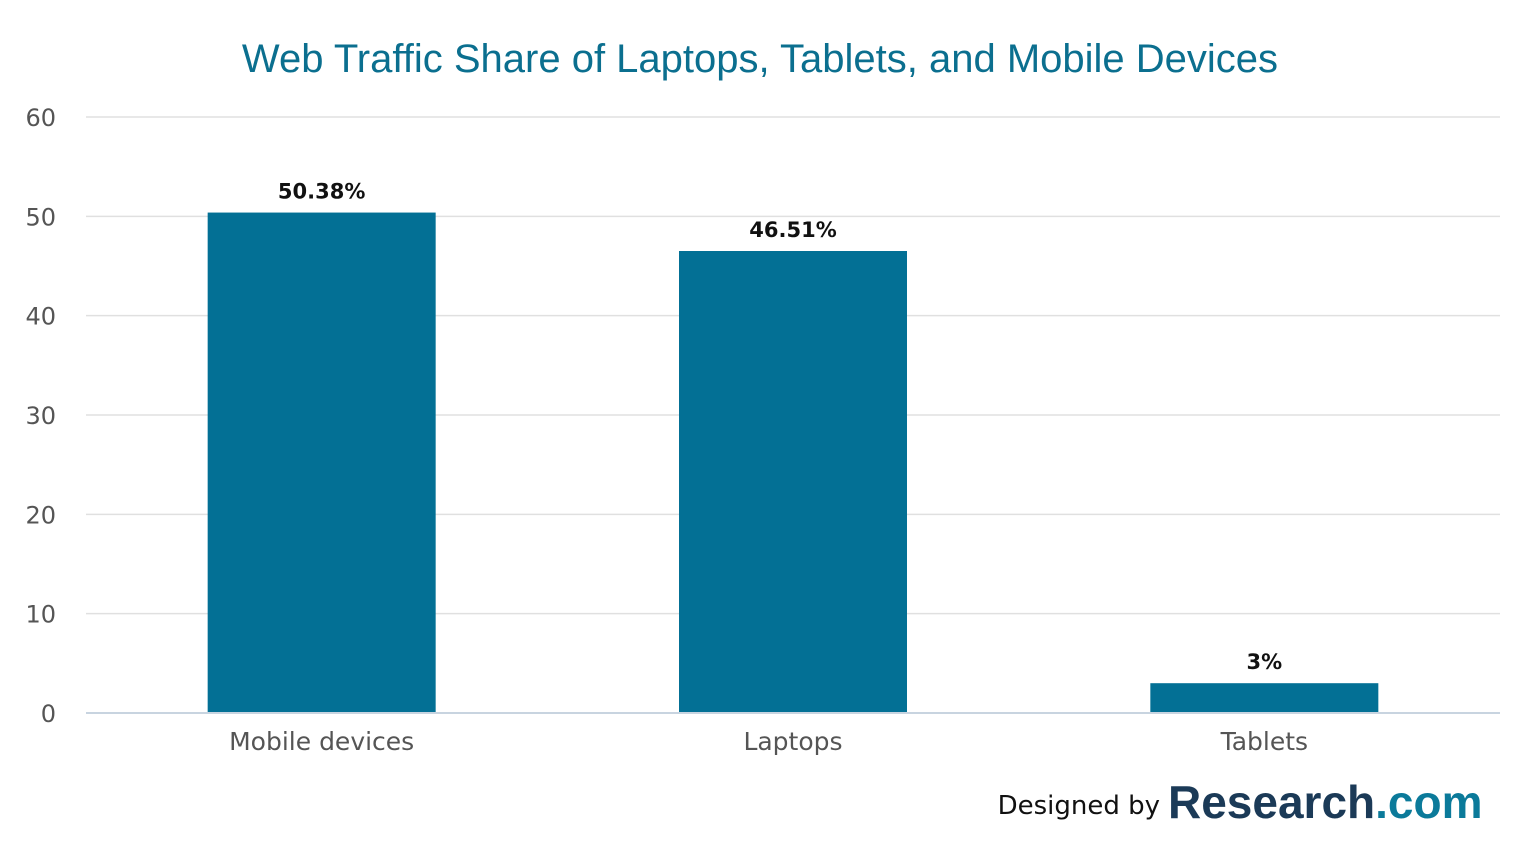 The width and height of the screenshot is (1520, 850). What do you see at coordinates (1428, 802) in the screenshot?
I see `brand-suffix: .com` at bounding box center [1428, 802].